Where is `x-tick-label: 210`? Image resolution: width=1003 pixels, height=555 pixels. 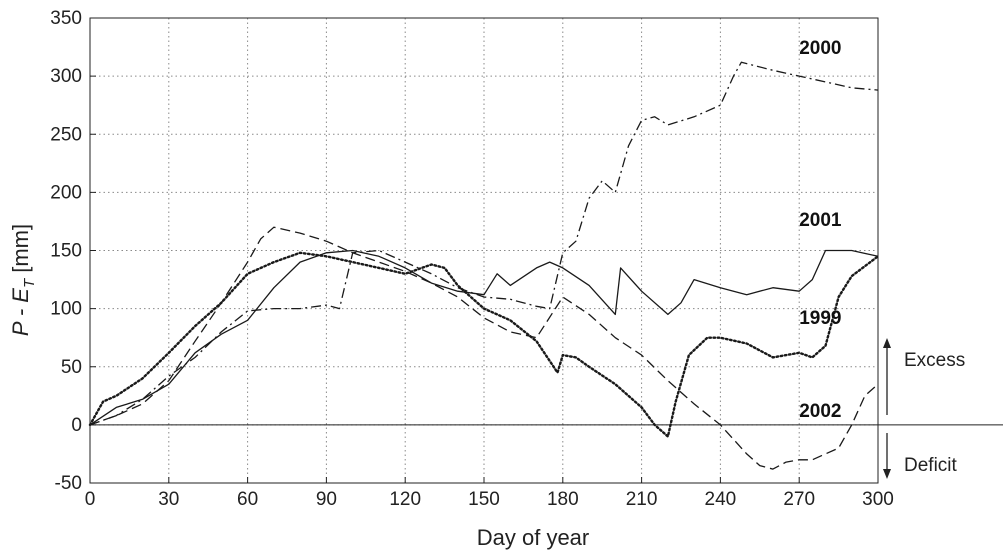 x-tick-label: 210 is located at coordinates (642, 499).